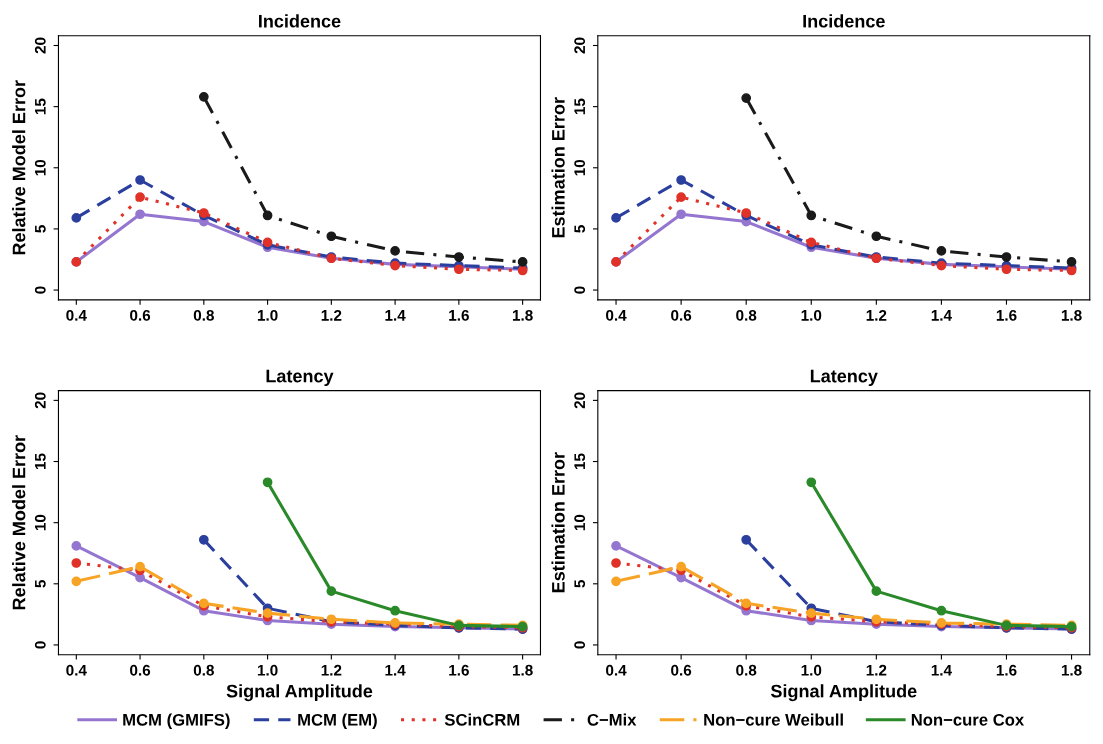 This screenshot has height=744, width=1103. Describe the element at coordinates (612, 719) in the screenshot. I see `legend-label: C−Mix` at that location.